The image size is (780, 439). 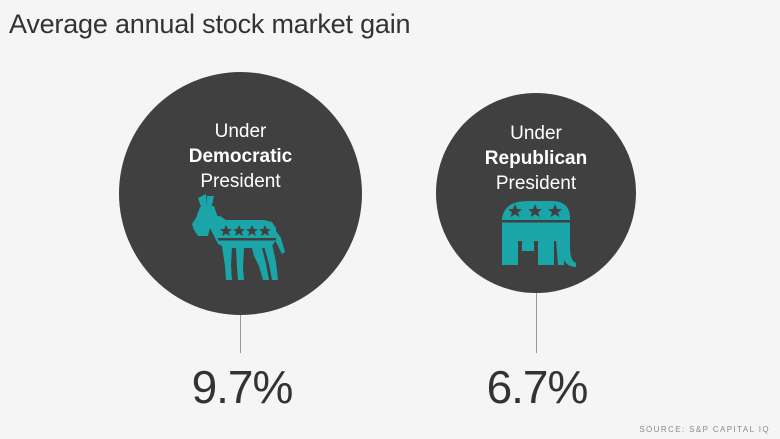 I want to click on republican-bubble: Under Republican President, so click(x=536, y=193).